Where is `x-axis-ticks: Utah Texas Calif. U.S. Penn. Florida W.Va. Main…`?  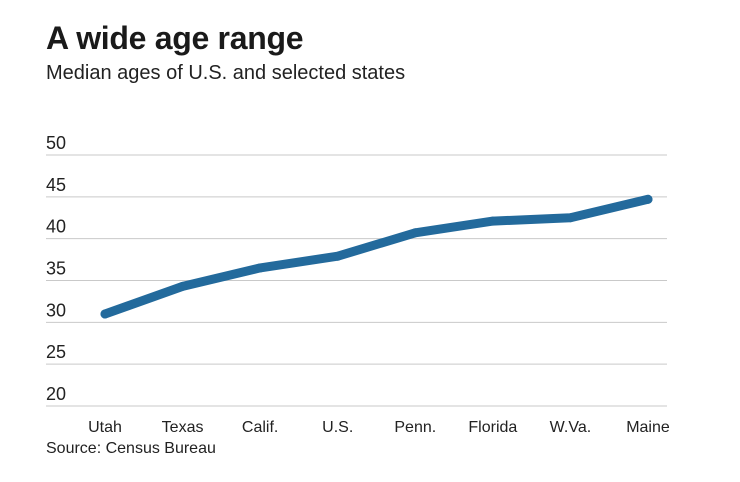 x-axis-ticks: Utah Texas Calif. U.S. Penn. Florida W.Va. Main… is located at coordinates (379, 427).